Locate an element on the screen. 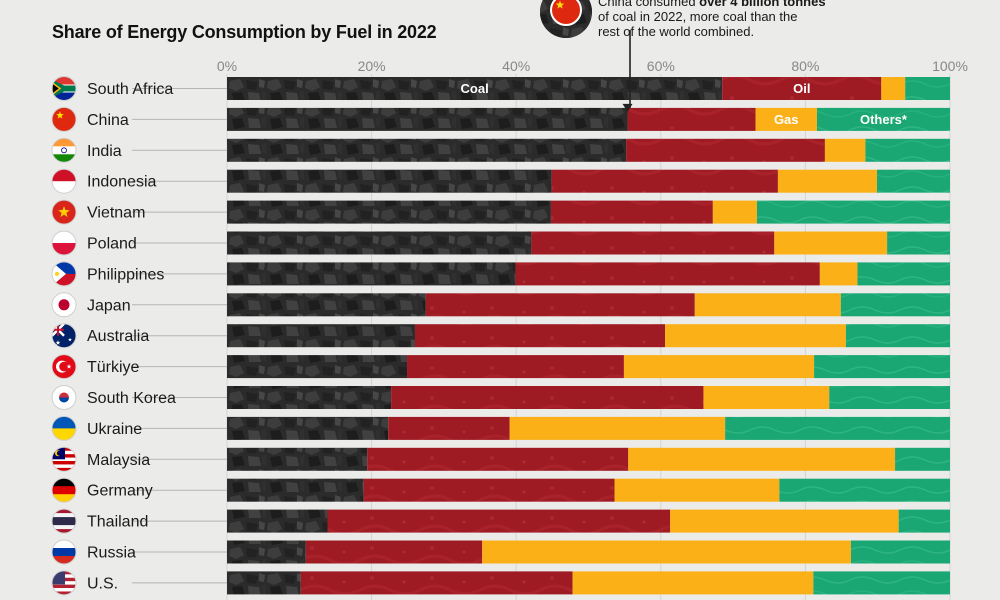  bar-australia-oil is located at coordinates (540, 336).